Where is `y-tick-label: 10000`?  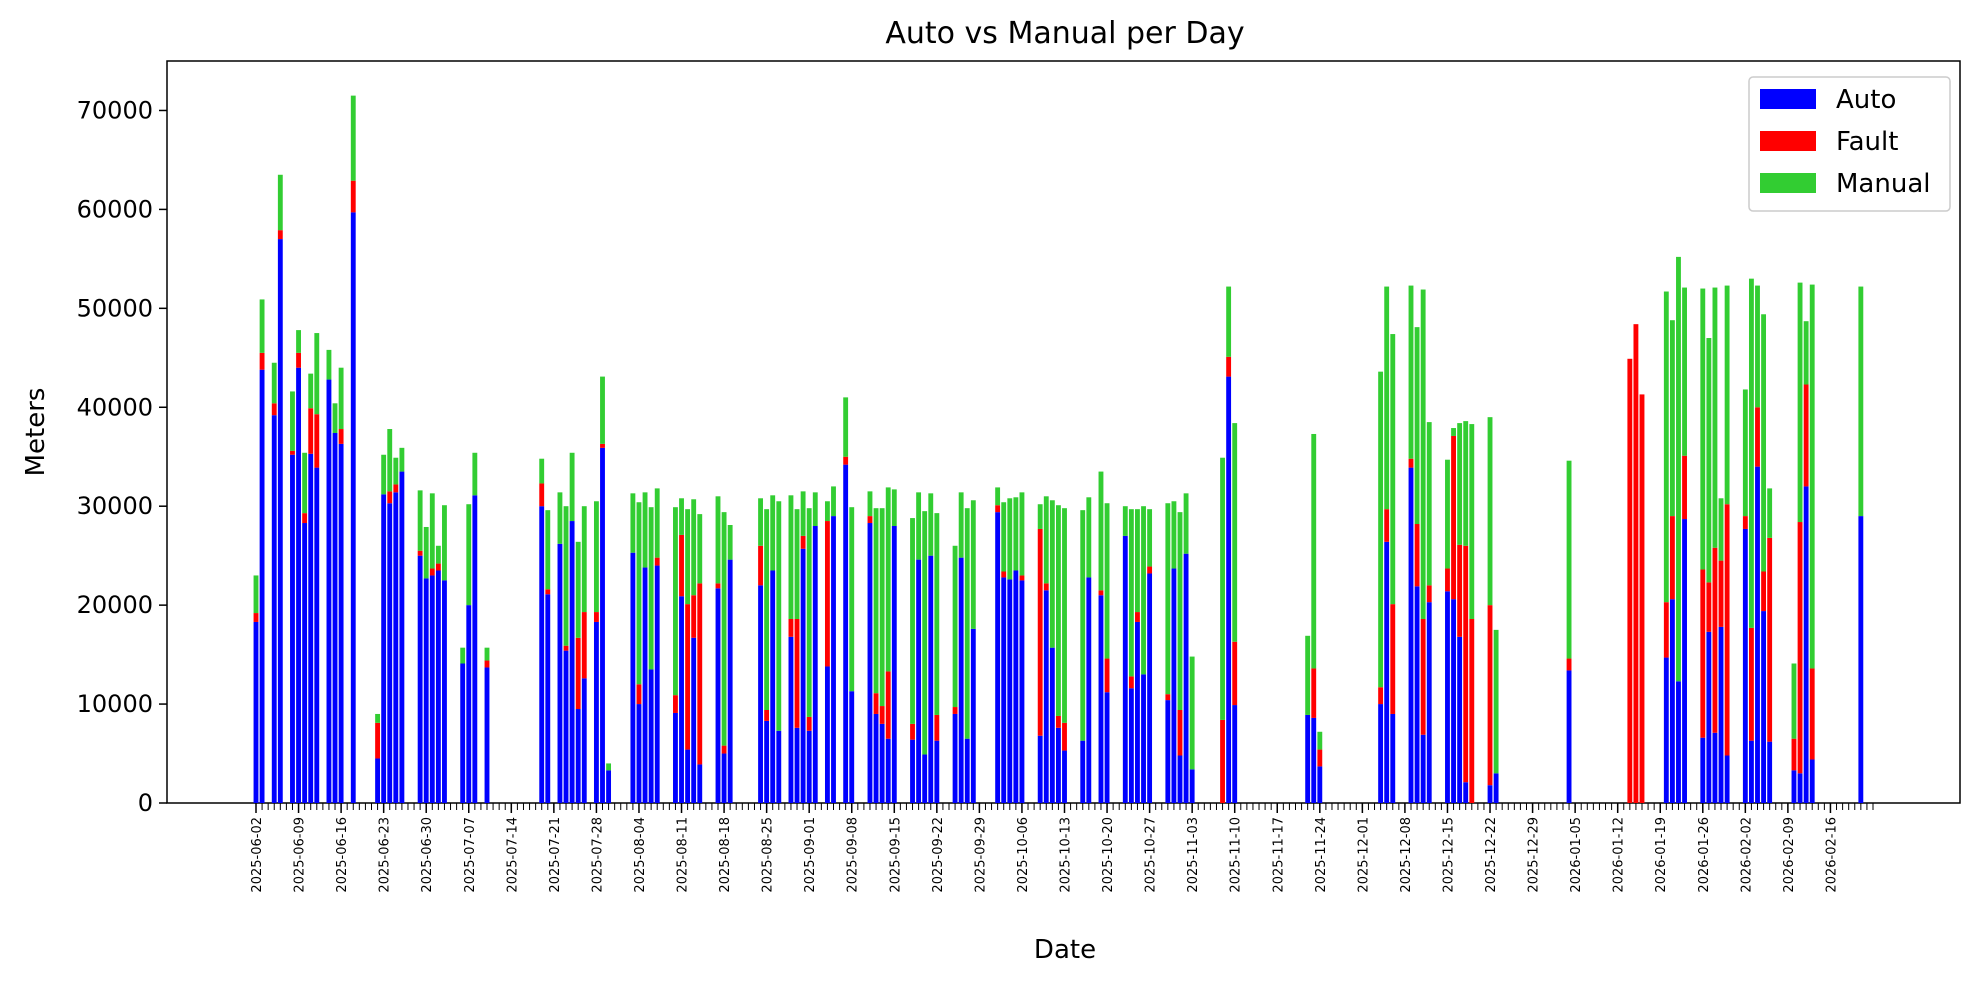 y-tick-label: 10000 is located at coordinates (115, 704).